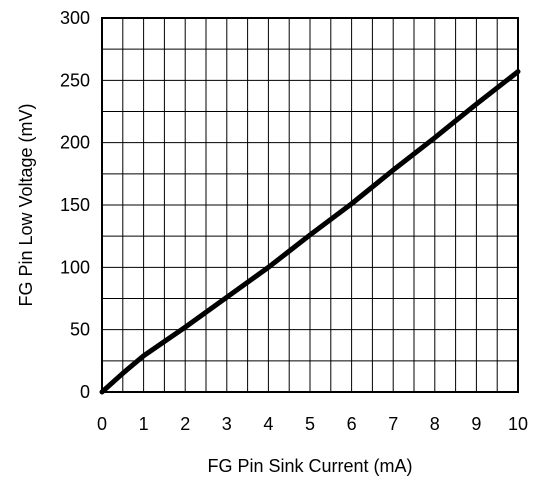 The image size is (538, 480). I want to click on x-axis-ticks: 0 1 2 3 4 5 6 7 8 9 10, so click(312, 424).